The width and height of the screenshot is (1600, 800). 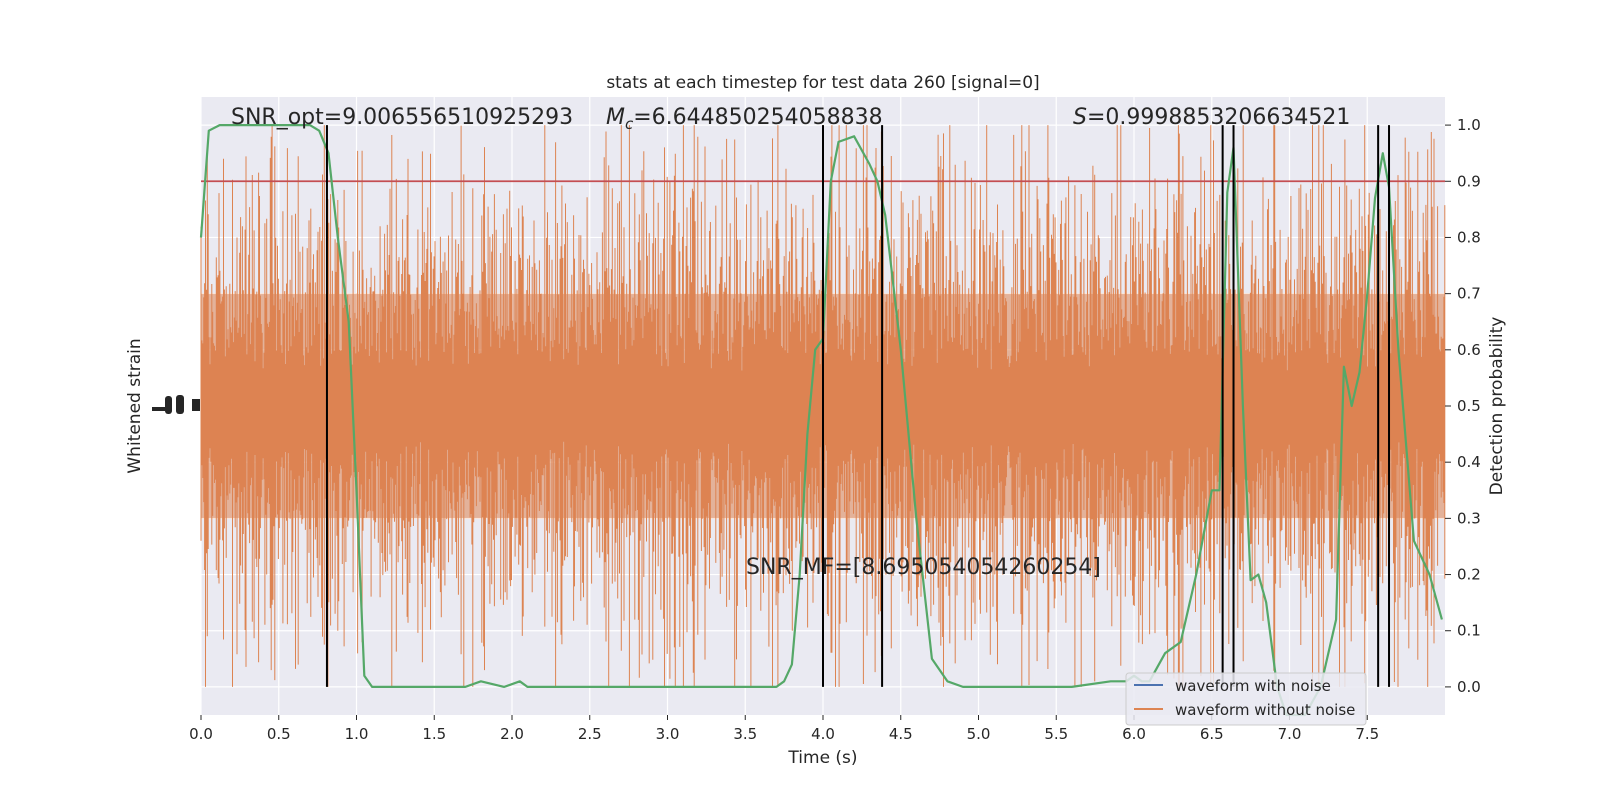 What do you see at coordinates (1469, 406) in the screenshot?
I see `y-tick-label: 0.5` at bounding box center [1469, 406].